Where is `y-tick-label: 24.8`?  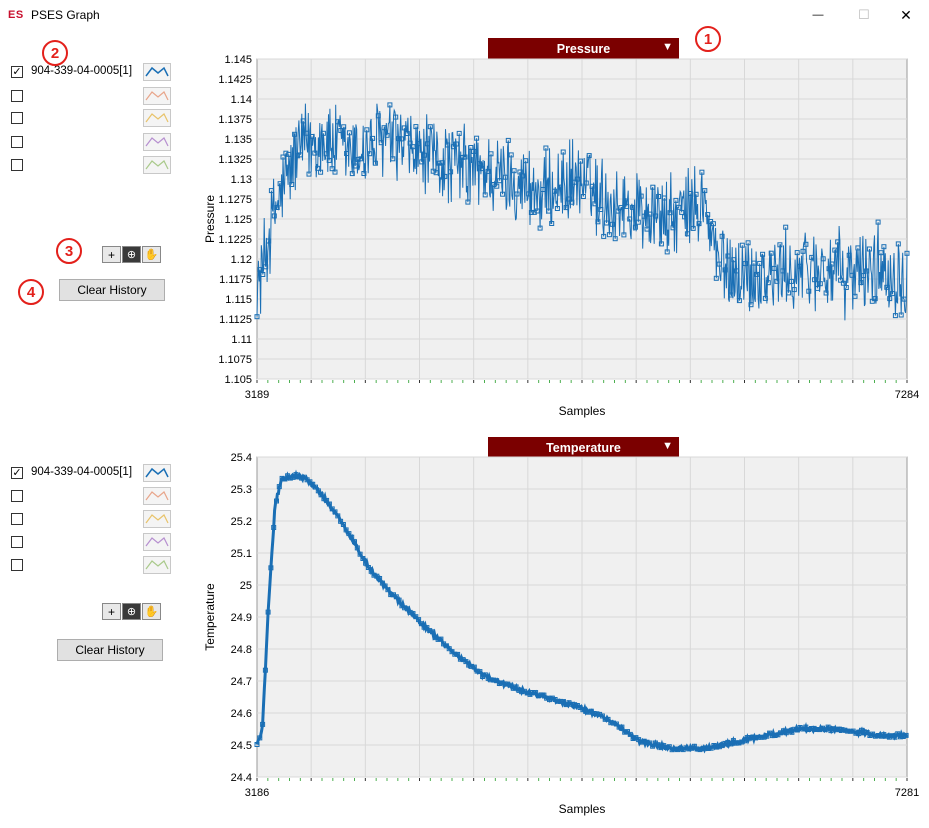
y-tick-label: 24.8 is located at coordinates (241, 650).